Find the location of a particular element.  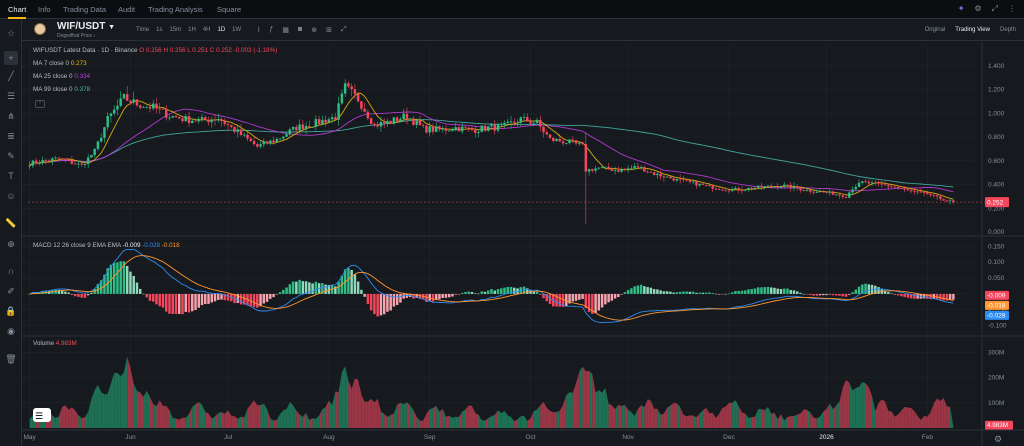

tab-chart: Chart is located at coordinates (17, 12).